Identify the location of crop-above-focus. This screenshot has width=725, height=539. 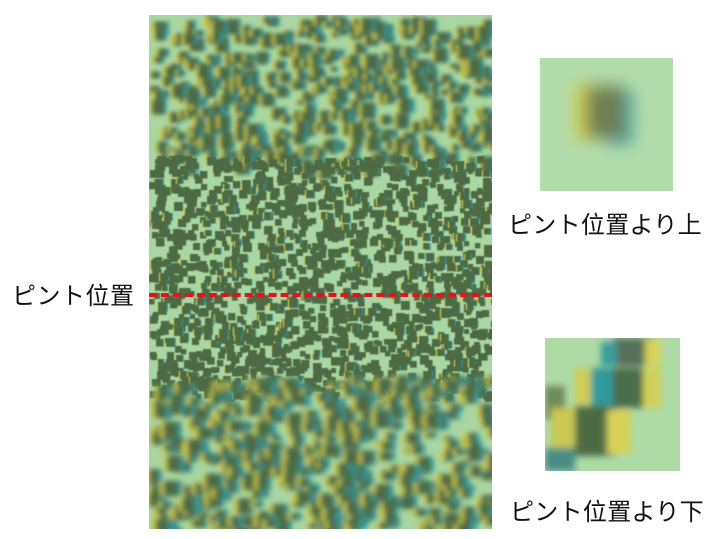
(606, 124).